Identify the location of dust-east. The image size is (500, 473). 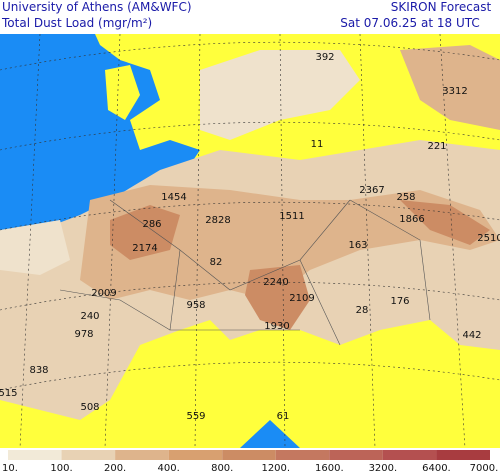
(450, 87).